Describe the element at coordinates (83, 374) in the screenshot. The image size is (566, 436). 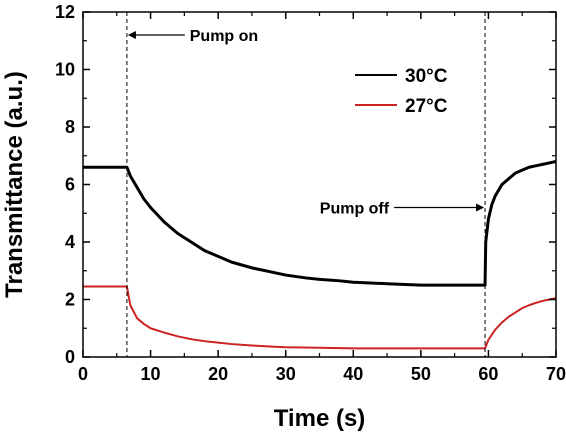
I see `x-tick-label: 0` at that location.